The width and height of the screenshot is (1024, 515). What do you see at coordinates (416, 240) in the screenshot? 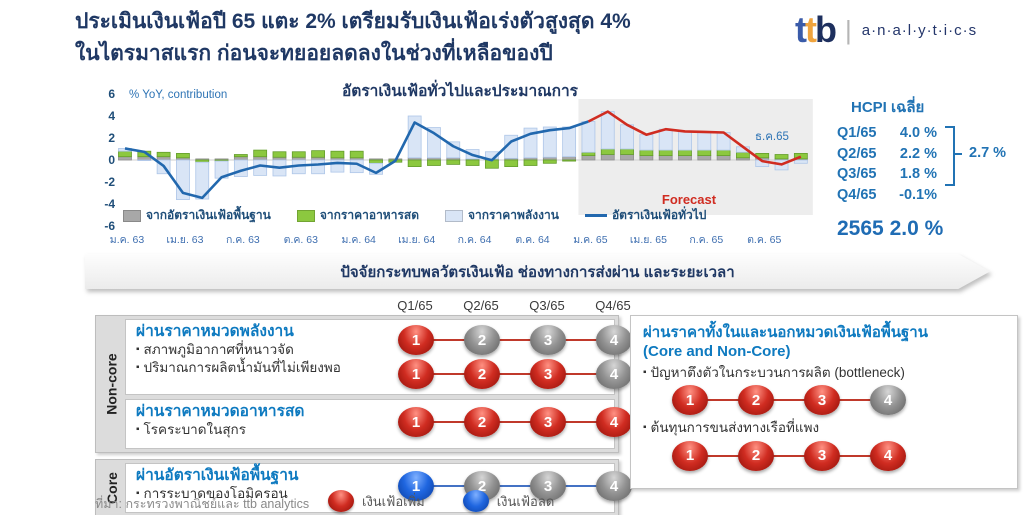
I see `x-tick: เม.ย. 64` at bounding box center [416, 240].